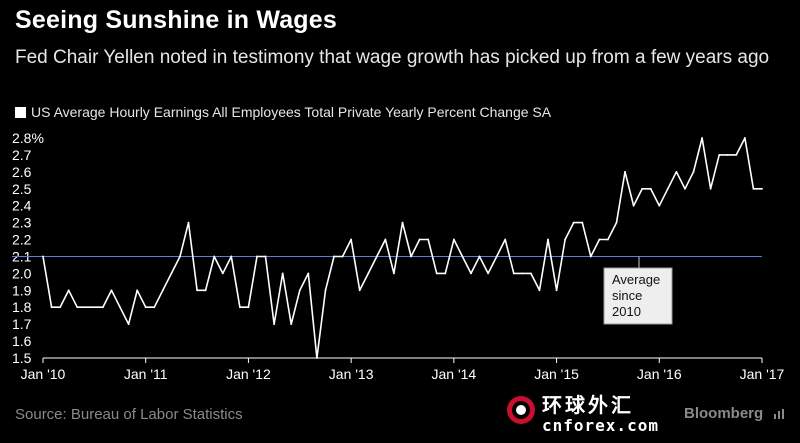 The width and height of the screenshot is (800, 443). I want to click on x-tick-label: Jan '16, so click(659, 374).